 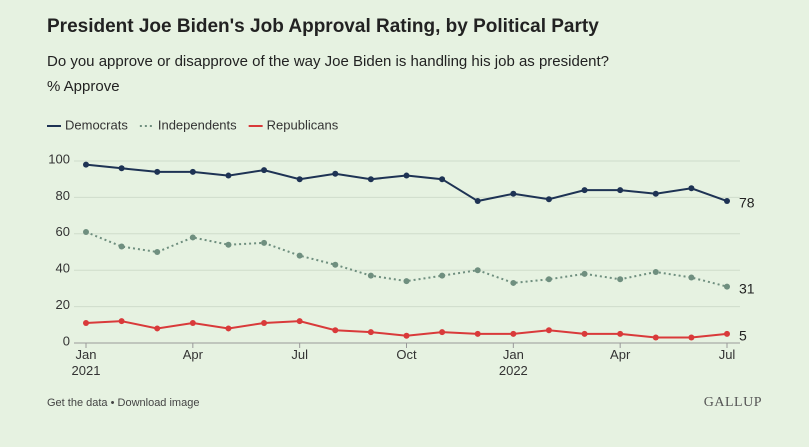 What do you see at coordinates (63, 195) in the screenshot?
I see `y-tick-label: 80` at bounding box center [63, 195].